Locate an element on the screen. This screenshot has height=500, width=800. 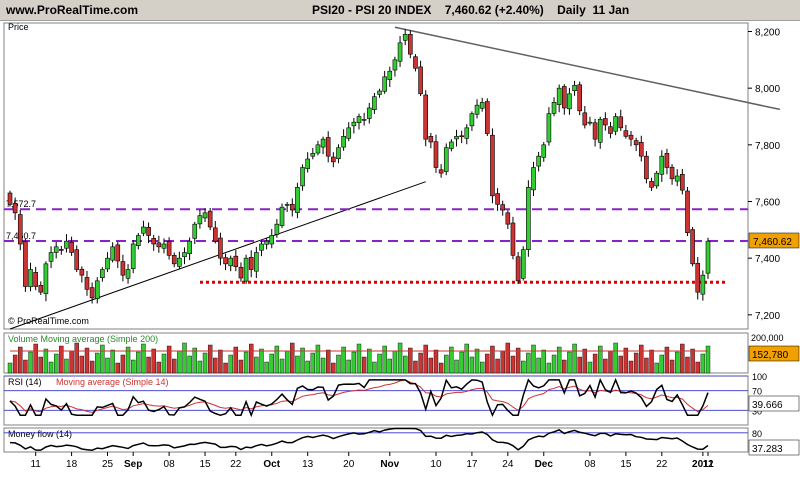
money-flow-panel is located at coordinates (376, 440).